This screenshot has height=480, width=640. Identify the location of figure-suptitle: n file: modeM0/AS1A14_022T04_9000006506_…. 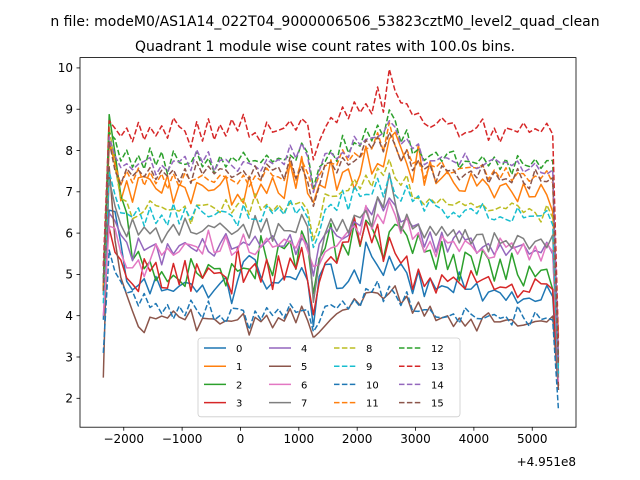
(324, 22).